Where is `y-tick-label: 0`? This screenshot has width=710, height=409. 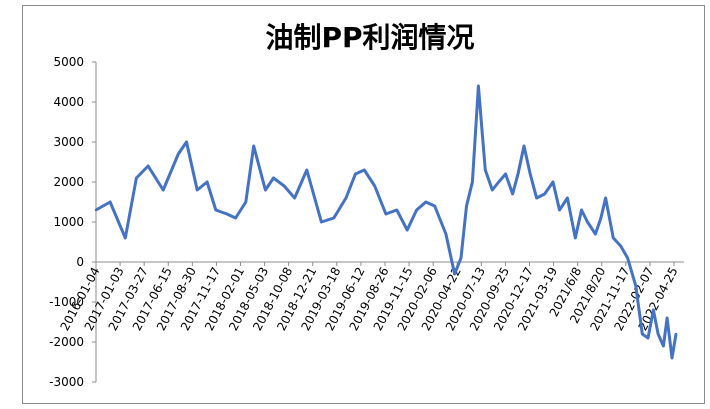
y-tick-label: 0 is located at coordinates (80, 262).